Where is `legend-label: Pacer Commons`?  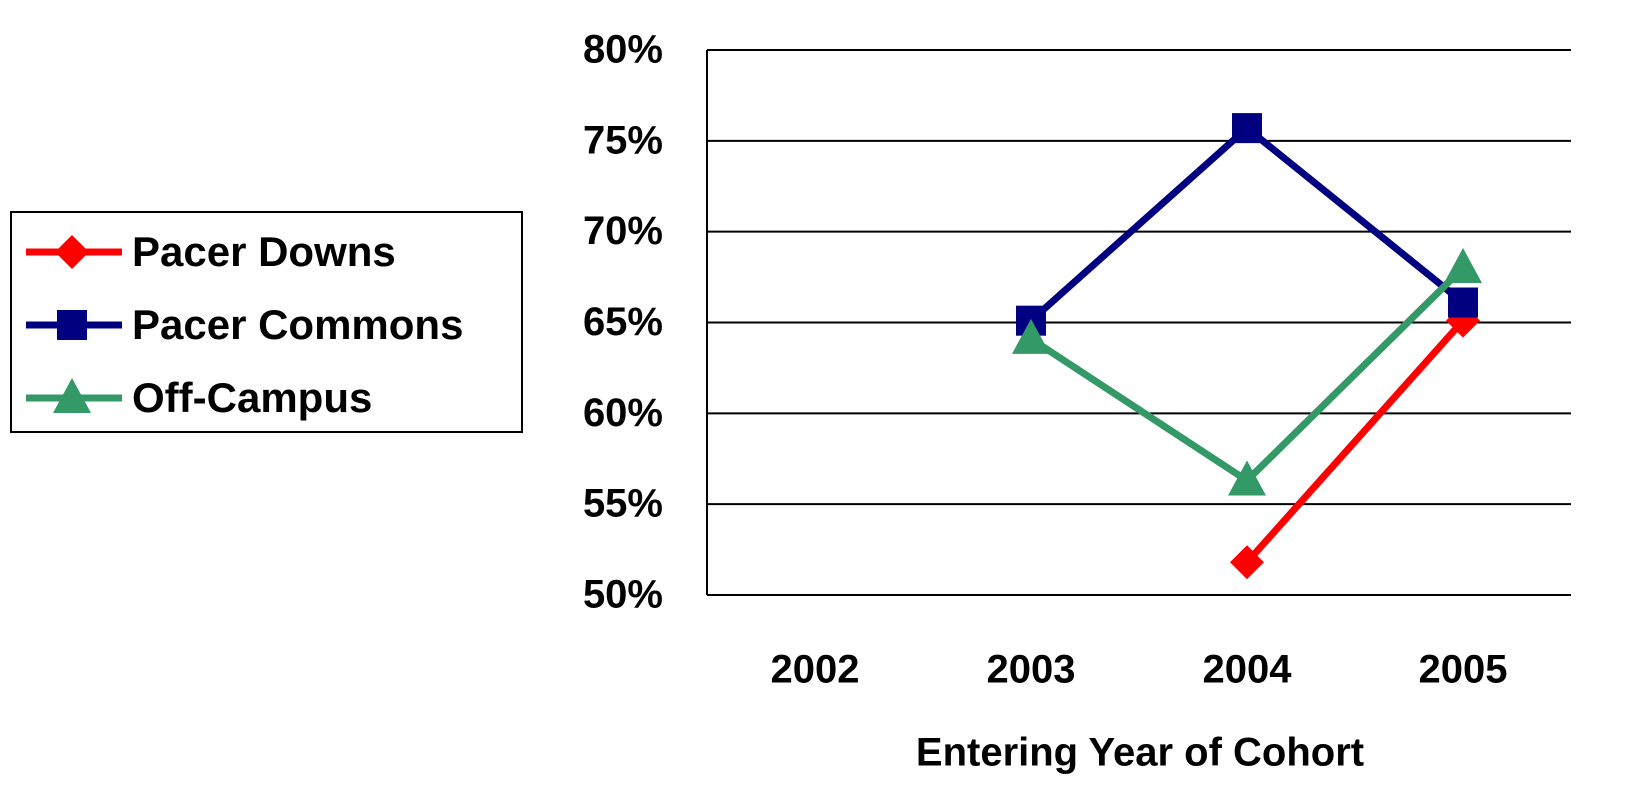
legend-label: Pacer Commons is located at coordinates (297, 324).